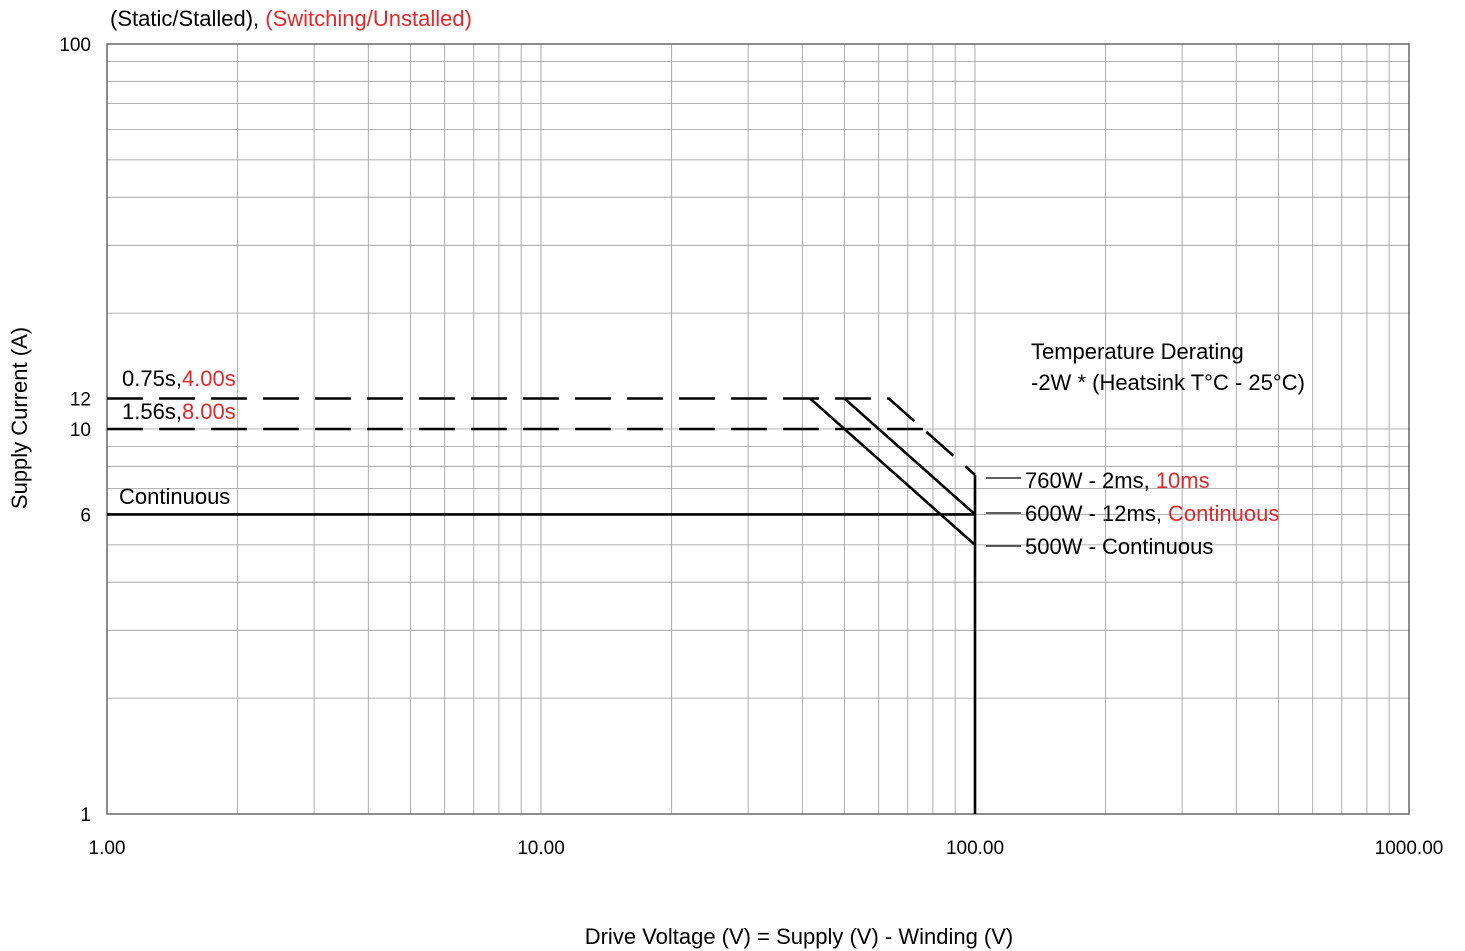  I want to click on annotation-600w-static: 600W - 12ms,, so click(1096, 513).